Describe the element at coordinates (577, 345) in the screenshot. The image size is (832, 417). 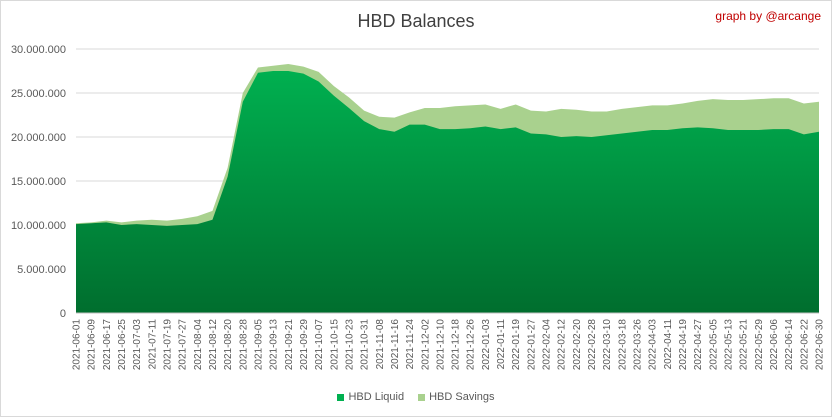
I see `x-tick-label: 2022-02-20` at that location.